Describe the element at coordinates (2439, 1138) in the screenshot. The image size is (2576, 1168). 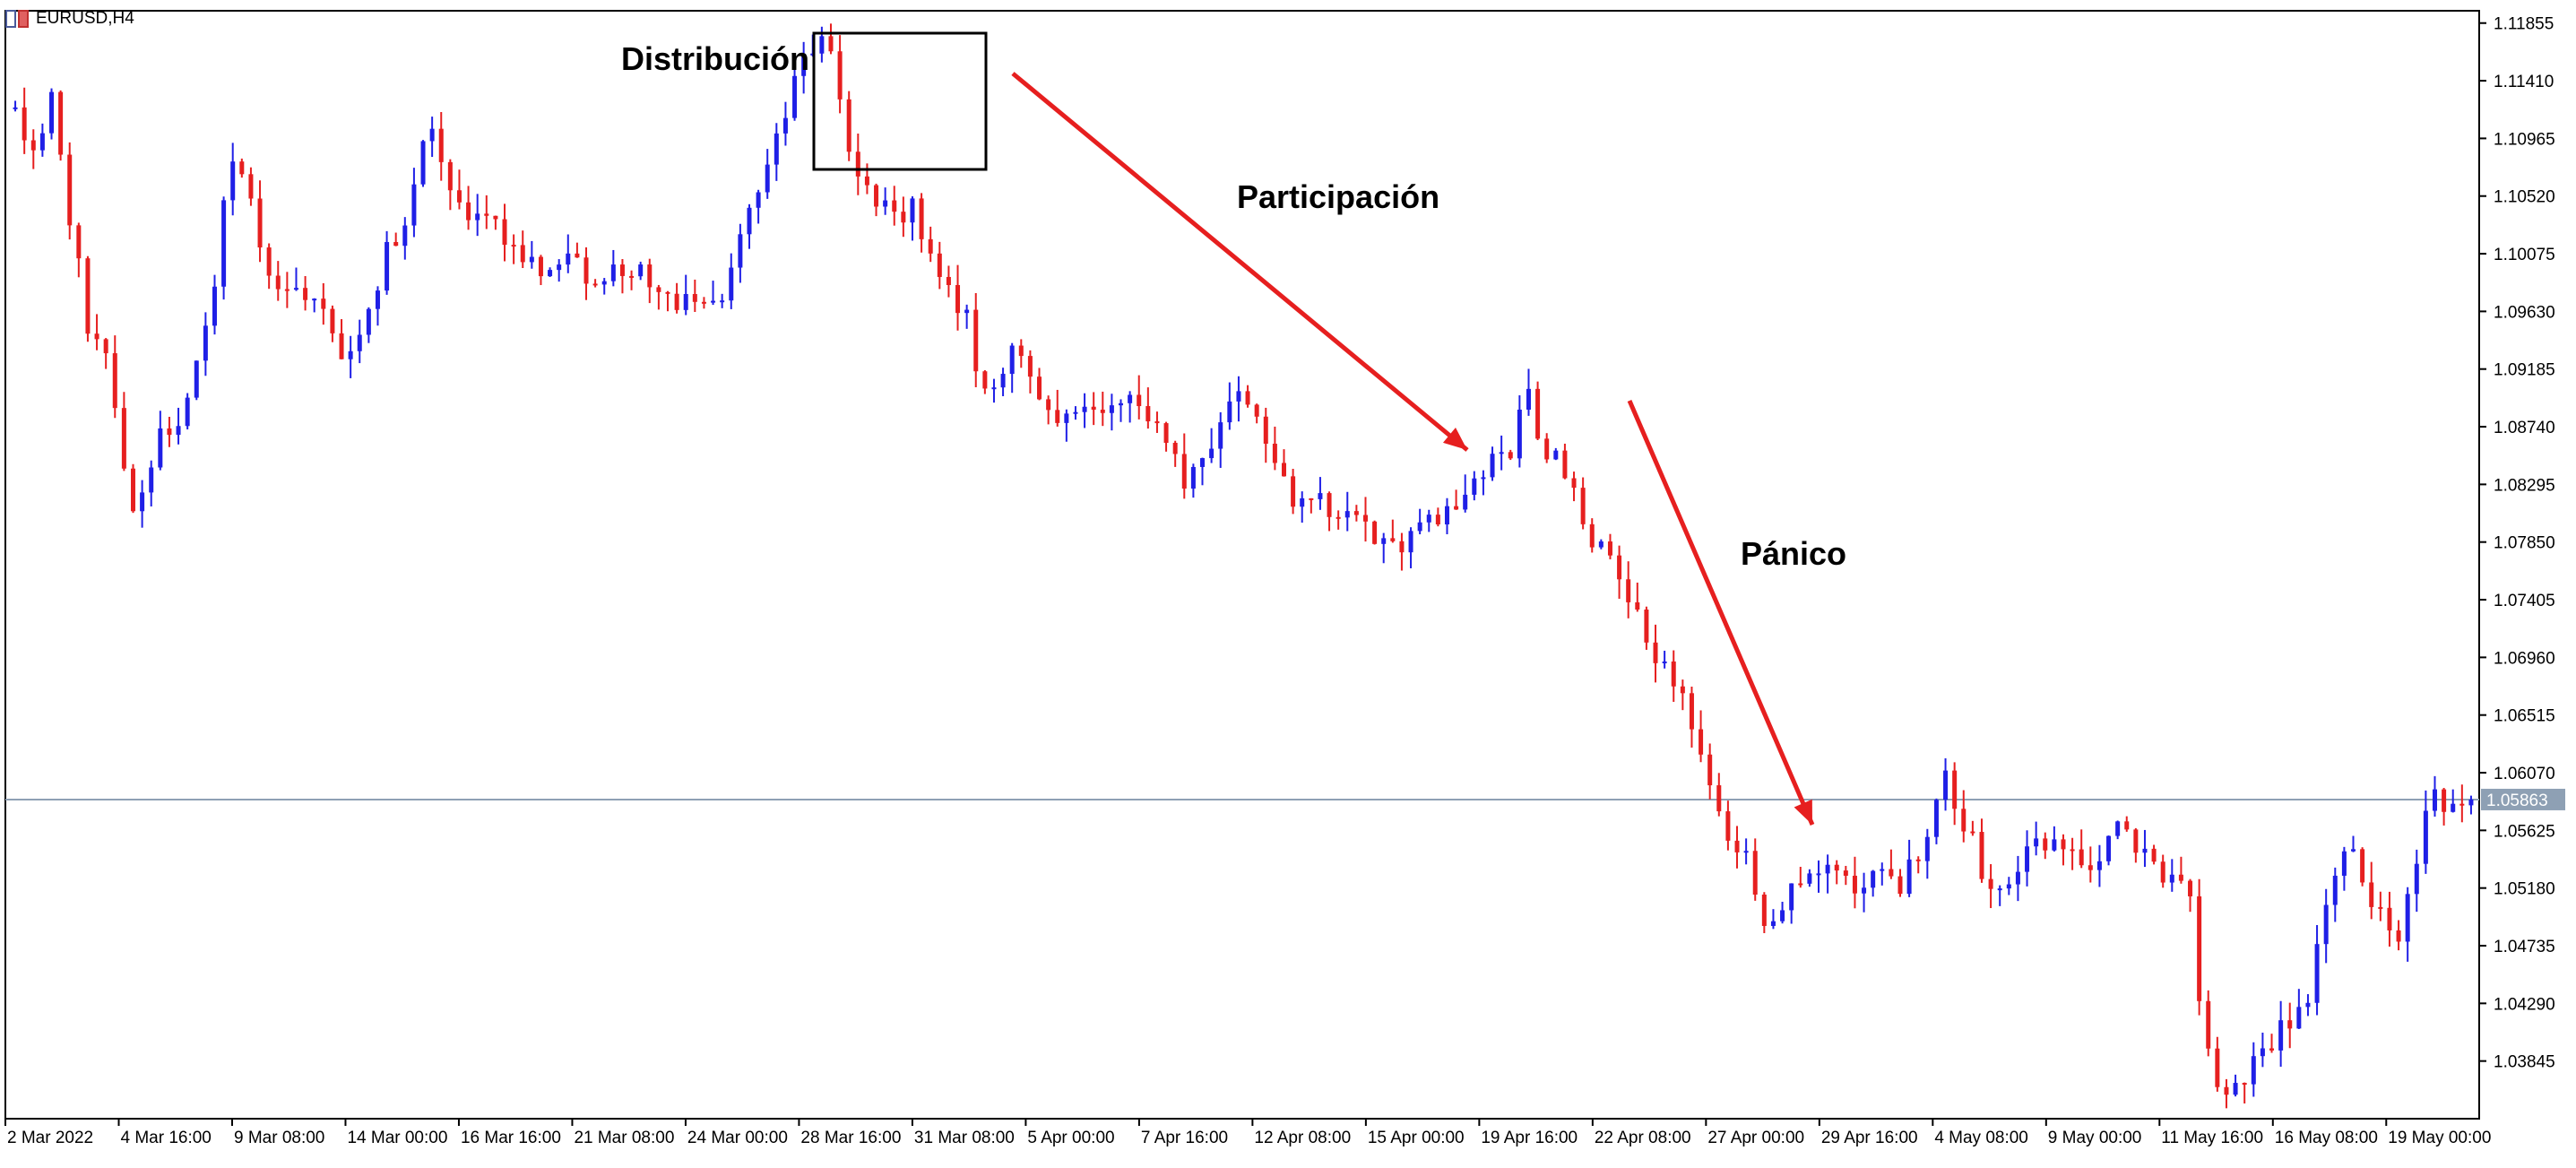
I see `x-tick-label: 19 May 00:00` at that location.